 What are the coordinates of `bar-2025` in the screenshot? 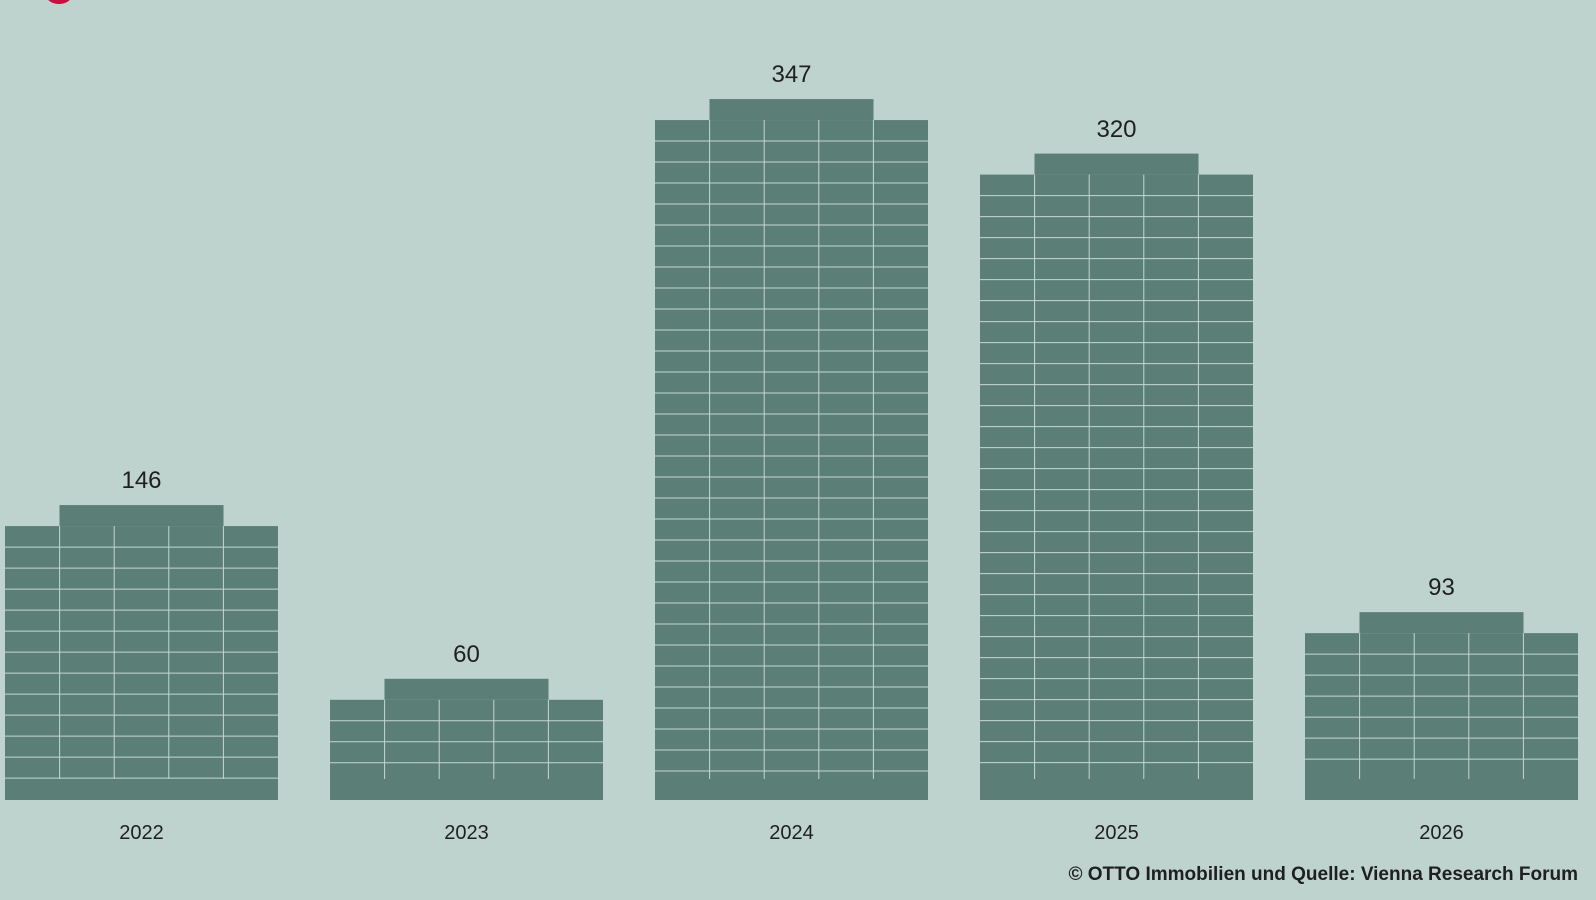 It's located at (1116, 477).